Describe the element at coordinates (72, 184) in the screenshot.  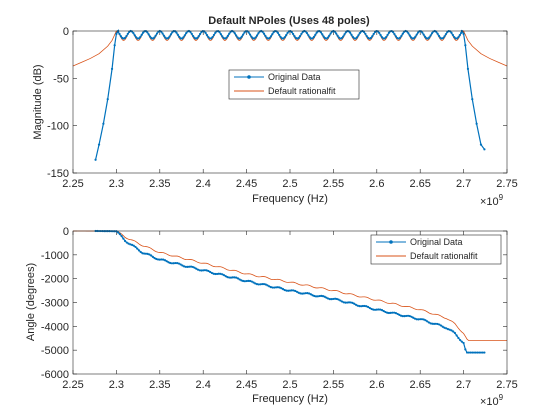
I see `x-tick-label: 2.25` at that location.